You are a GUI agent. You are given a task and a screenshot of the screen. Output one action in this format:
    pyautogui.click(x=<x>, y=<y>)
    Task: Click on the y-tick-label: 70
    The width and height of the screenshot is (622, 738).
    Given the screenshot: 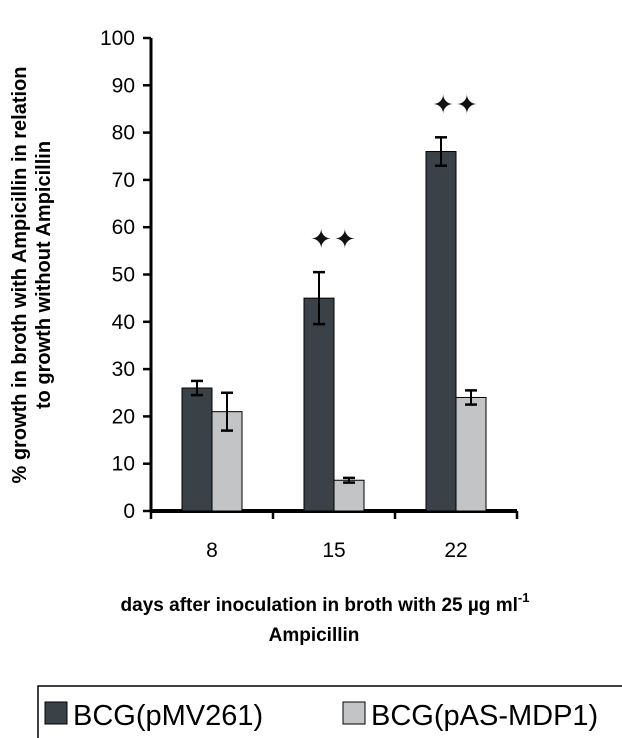 What is the action you would take?
    pyautogui.click(x=123, y=180)
    